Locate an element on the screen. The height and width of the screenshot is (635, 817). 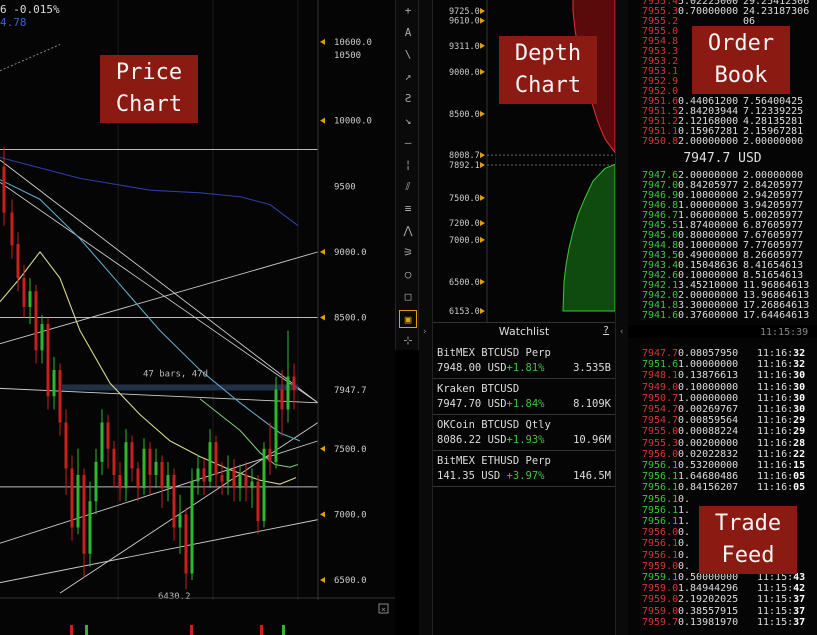
arrow-down-icon: ↘ is located at coordinates (408, 120).